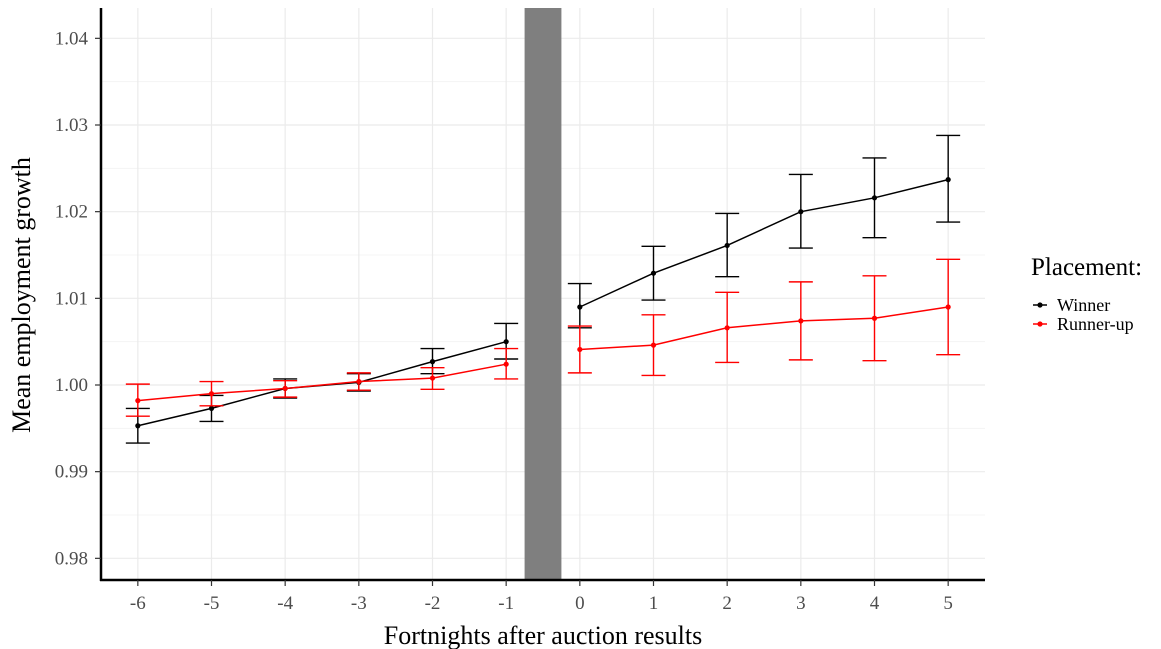 The width and height of the screenshot is (1161, 649). What do you see at coordinates (138, 603) in the screenshot?
I see `x-tick-label: -6` at bounding box center [138, 603].